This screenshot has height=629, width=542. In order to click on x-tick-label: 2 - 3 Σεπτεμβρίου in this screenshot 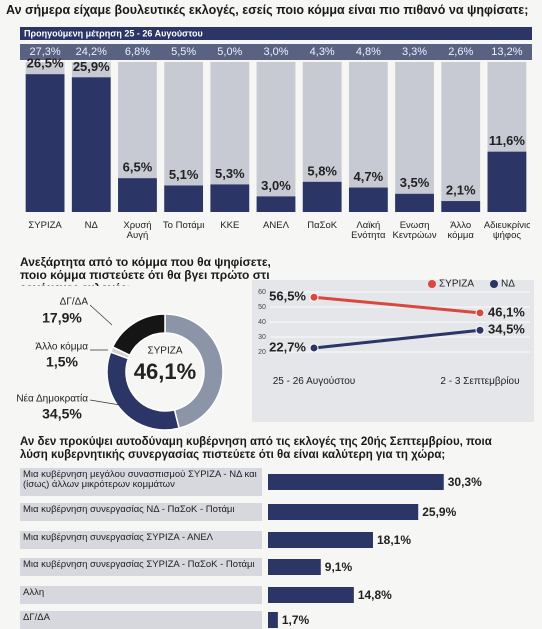, I will do `click(480, 381)`.